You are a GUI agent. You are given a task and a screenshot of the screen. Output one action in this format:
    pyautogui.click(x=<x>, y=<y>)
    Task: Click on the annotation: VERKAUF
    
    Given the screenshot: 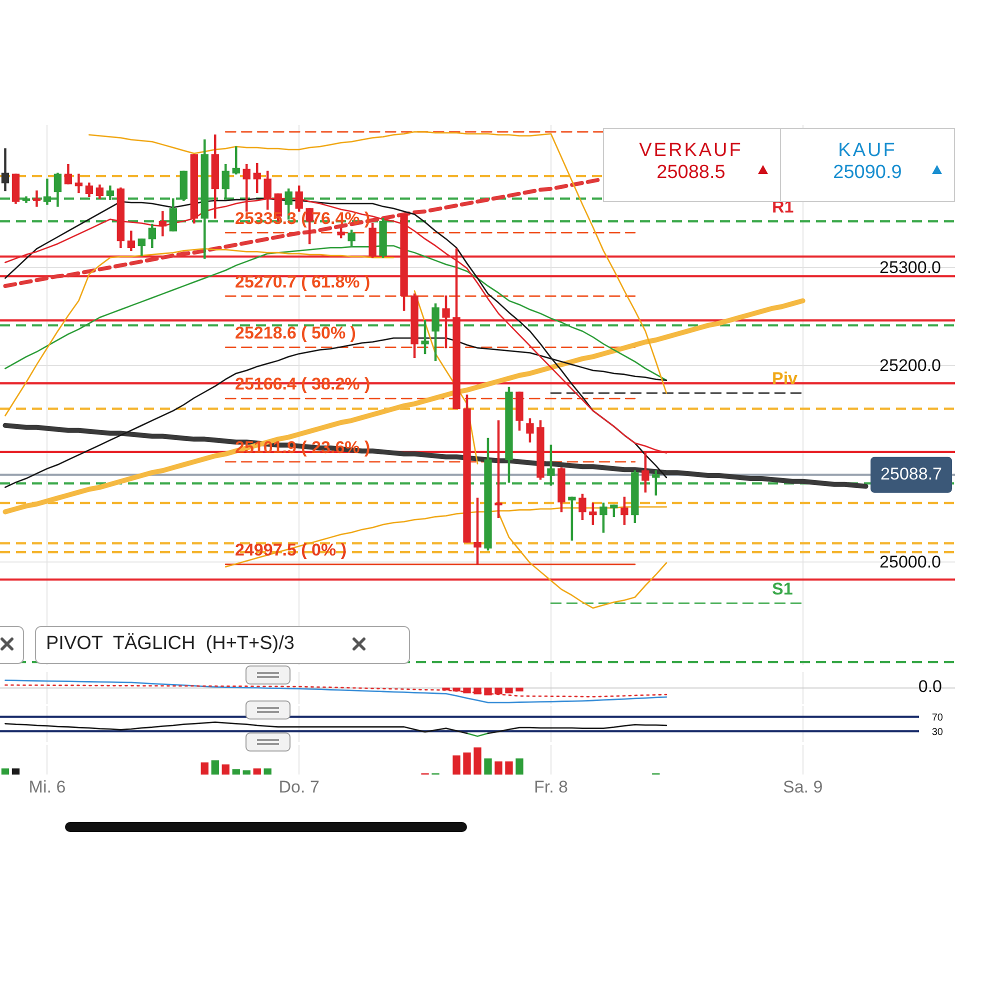 What is the action you would take?
    pyautogui.click(x=691, y=151)
    